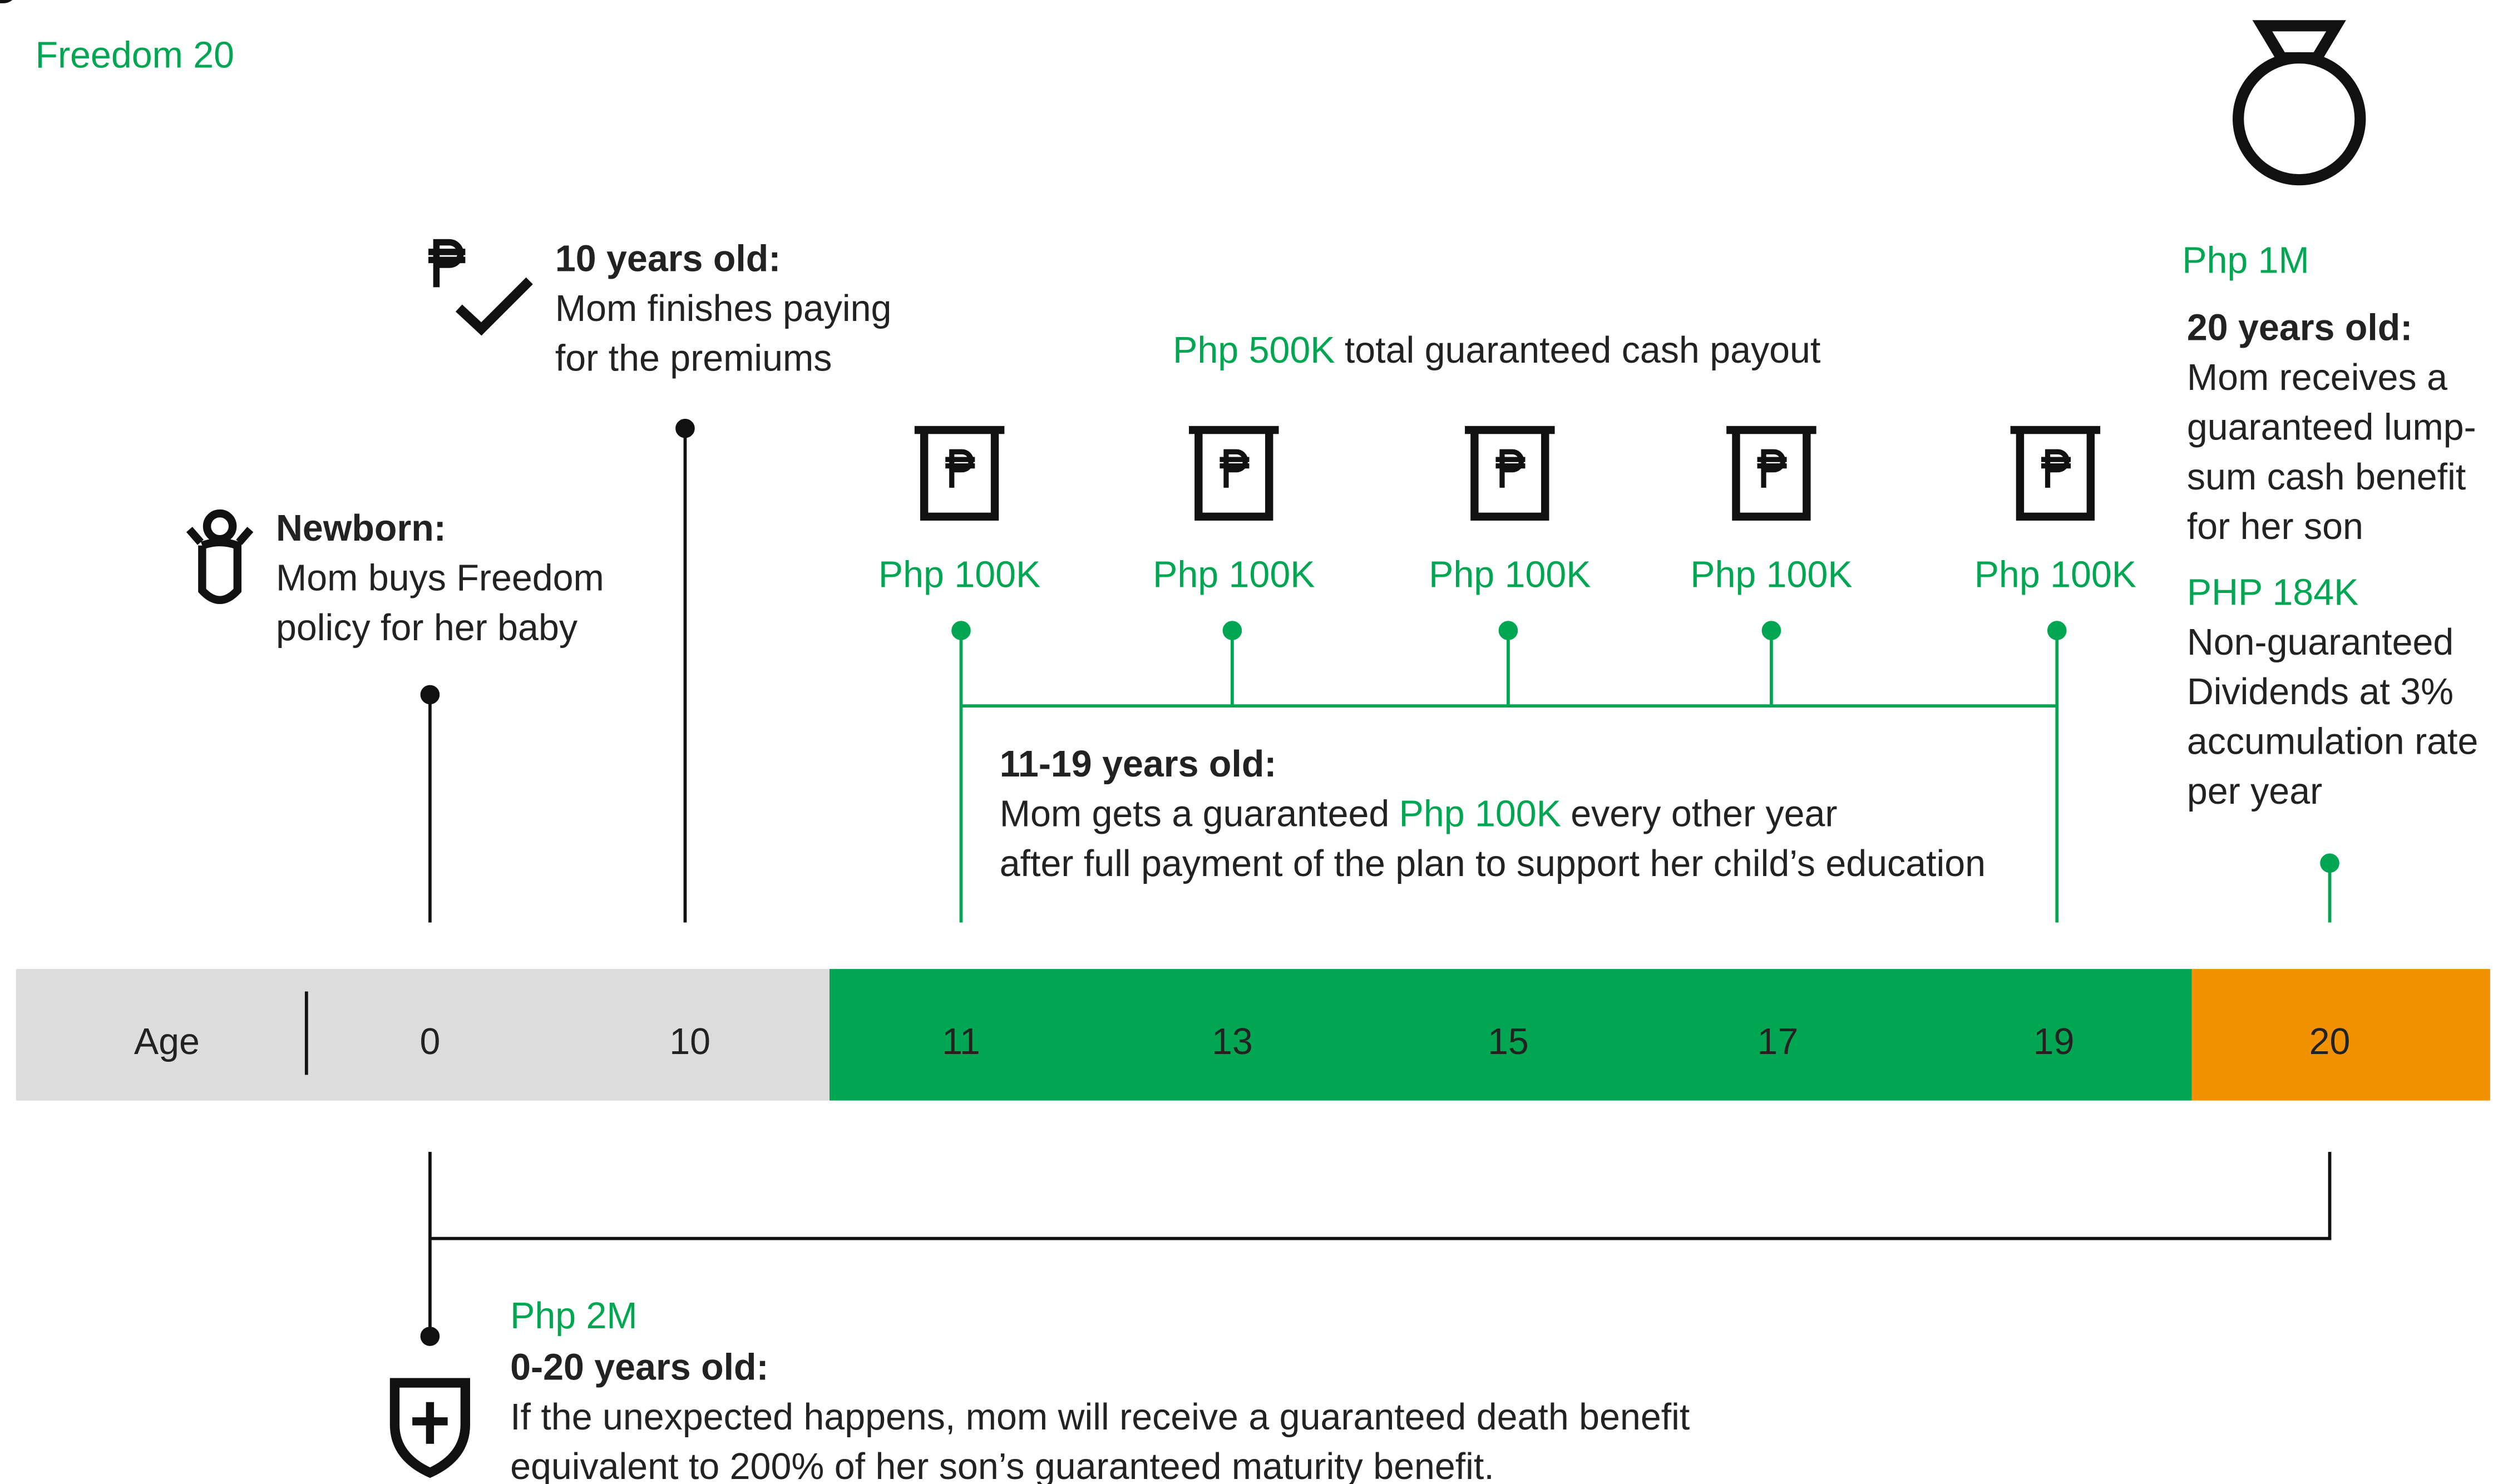 The width and height of the screenshot is (2503, 1484). What do you see at coordinates (1583, 350) in the screenshot?
I see `text: total guaranteed cash payout` at bounding box center [1583, 350].